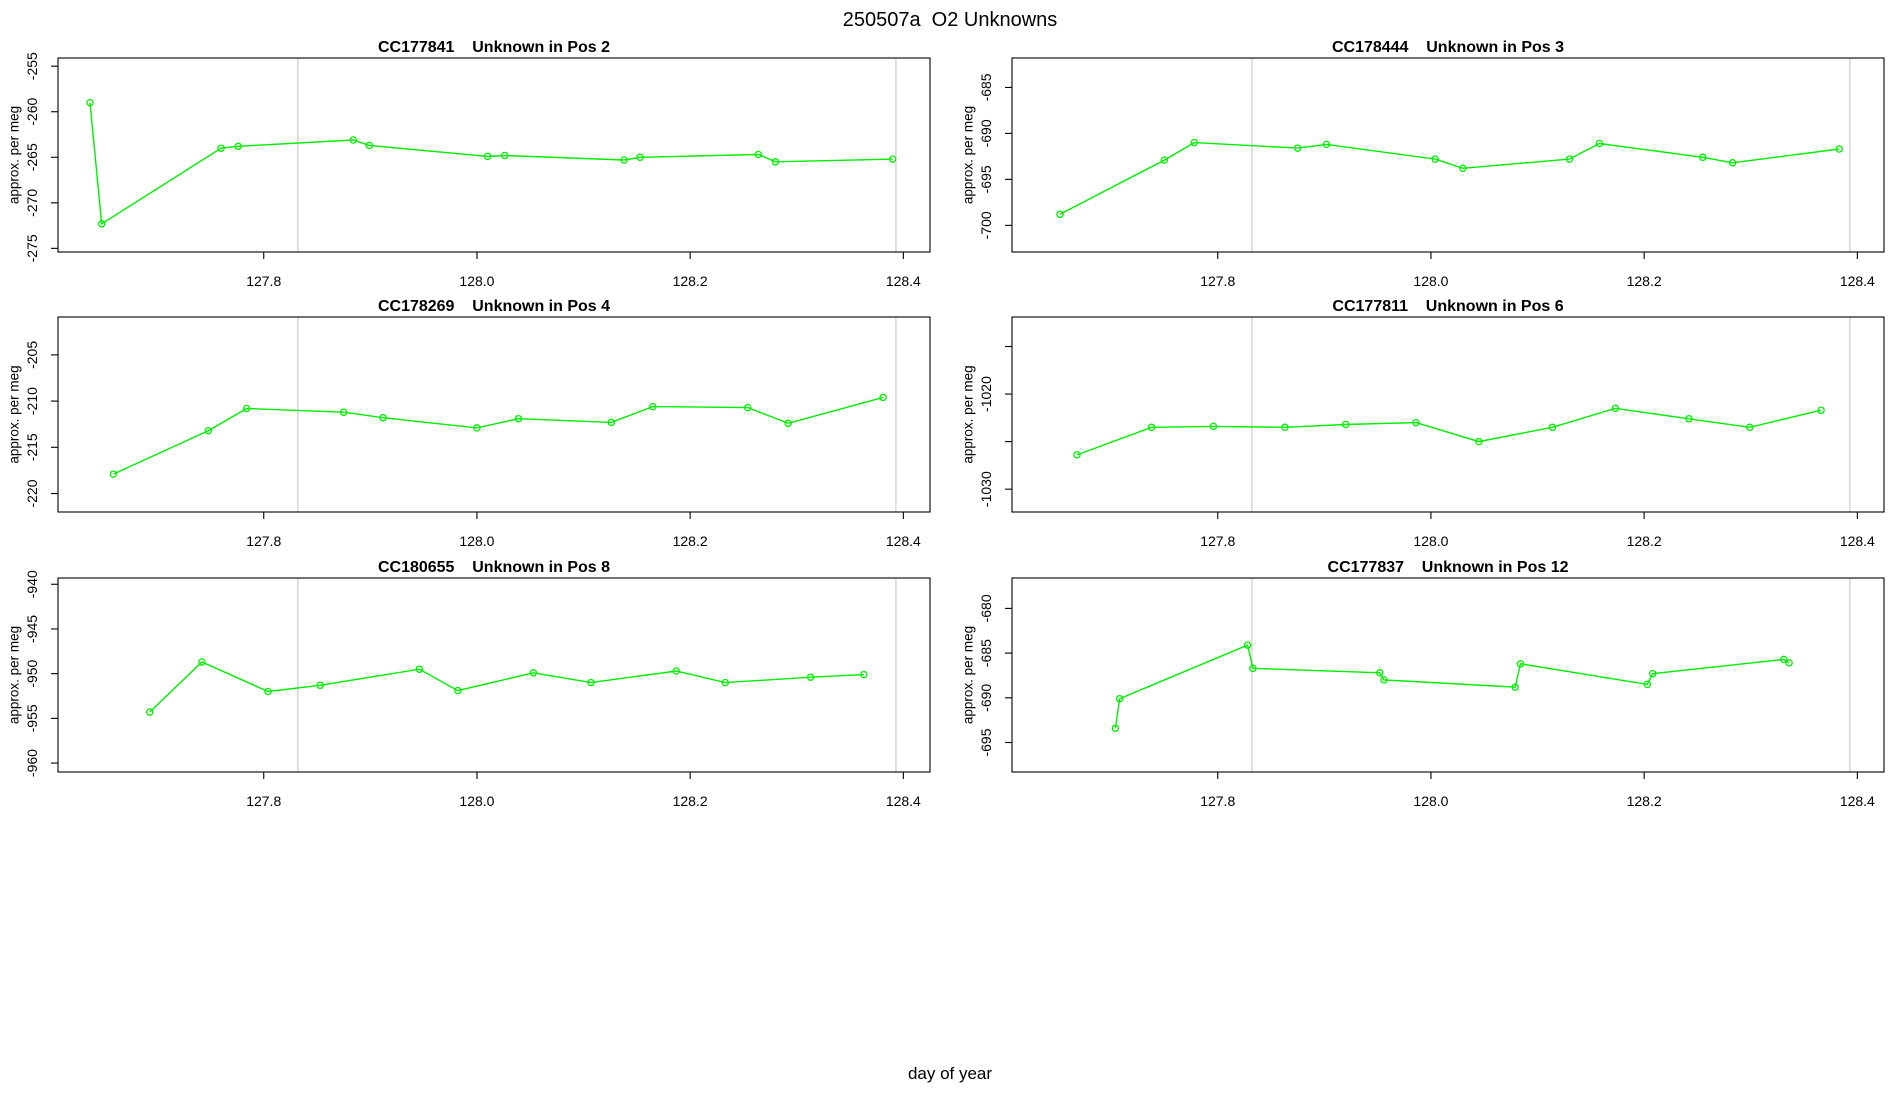 This screenshot has width=1900, height=1100. Describe the element at coordinates (986, 394) in the screenshot. I see `y-tick-label: -1020` at that location.